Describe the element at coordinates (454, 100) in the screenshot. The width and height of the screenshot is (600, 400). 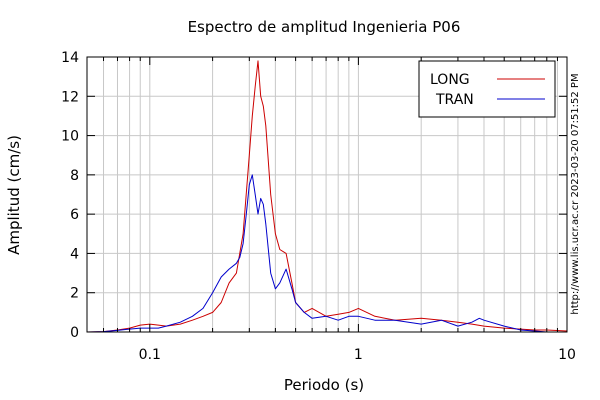
I see `legend-label-tran: TRAN` at that location.